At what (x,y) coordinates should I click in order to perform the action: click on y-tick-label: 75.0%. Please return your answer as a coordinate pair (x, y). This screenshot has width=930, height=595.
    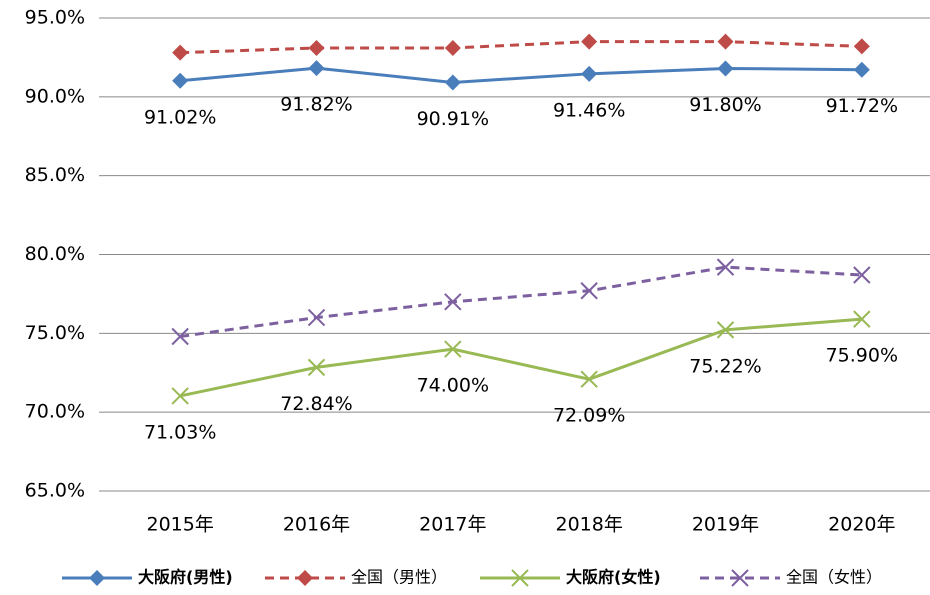
    Looking at the image, I should click on (55, 333).